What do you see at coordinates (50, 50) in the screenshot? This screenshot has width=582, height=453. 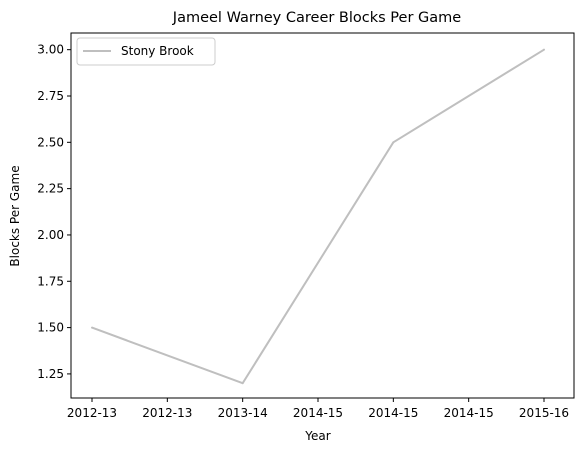 I see `y-tick-label: 3.00` at bounding box center [50, 50].